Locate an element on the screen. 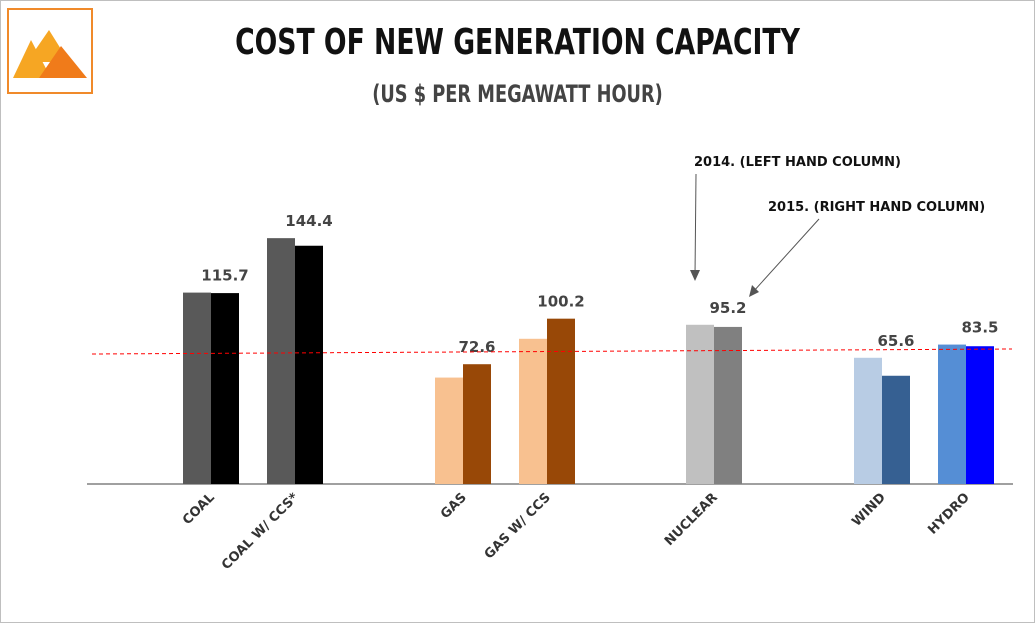 This screenshot has width=1035, height=623. bar-nuclear-2014 is located at coordinates (700, 404).